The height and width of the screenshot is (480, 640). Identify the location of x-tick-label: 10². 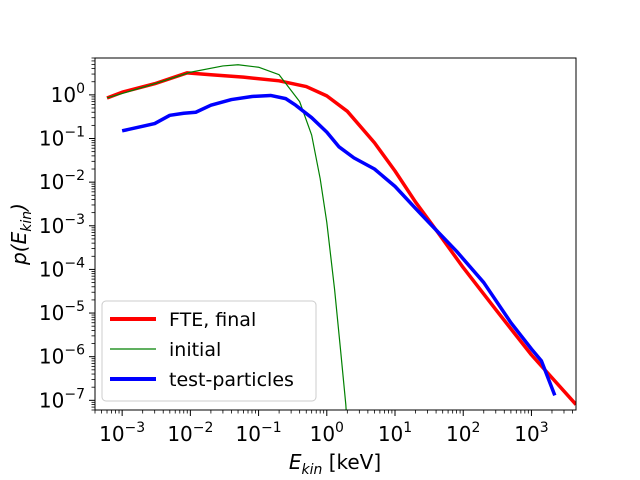
(463, 433).